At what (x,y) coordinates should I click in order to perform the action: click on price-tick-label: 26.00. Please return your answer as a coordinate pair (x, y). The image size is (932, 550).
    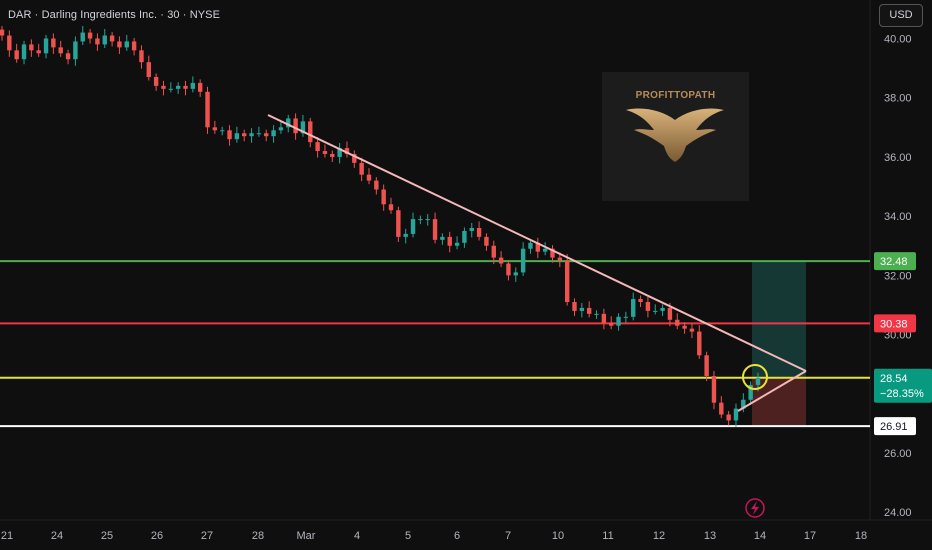
    Looking at the image, I should click on (898, 454).